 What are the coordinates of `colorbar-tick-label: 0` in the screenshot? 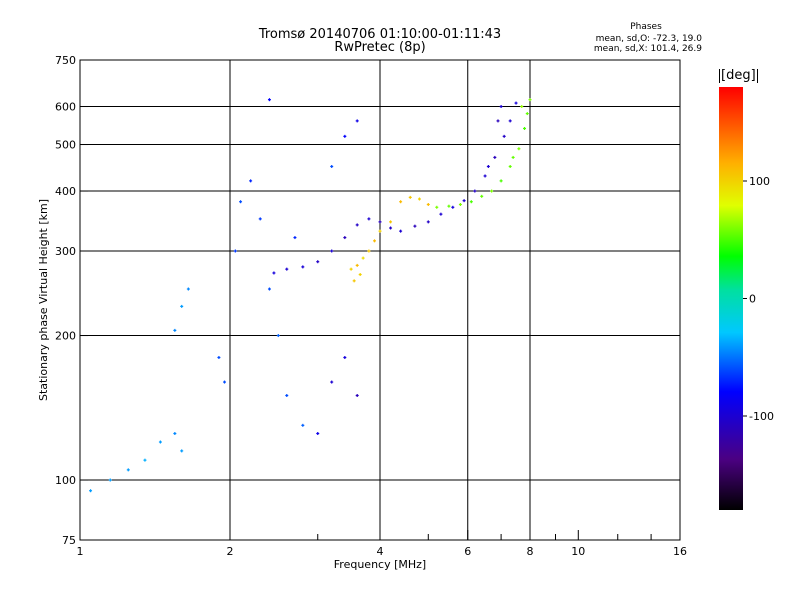 It's located at (752, 299).